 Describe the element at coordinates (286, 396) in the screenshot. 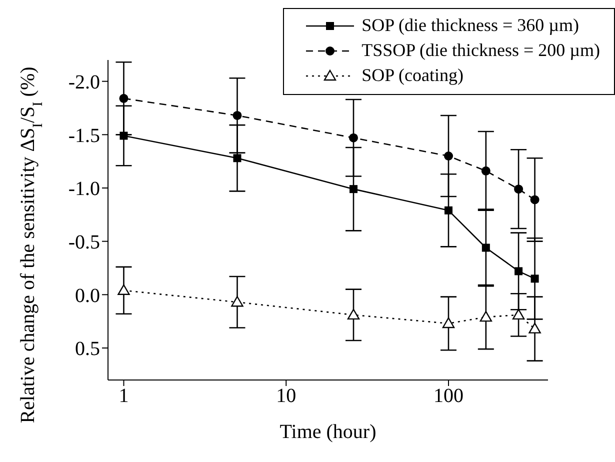

I see `x-tick-label: 10` at that location.